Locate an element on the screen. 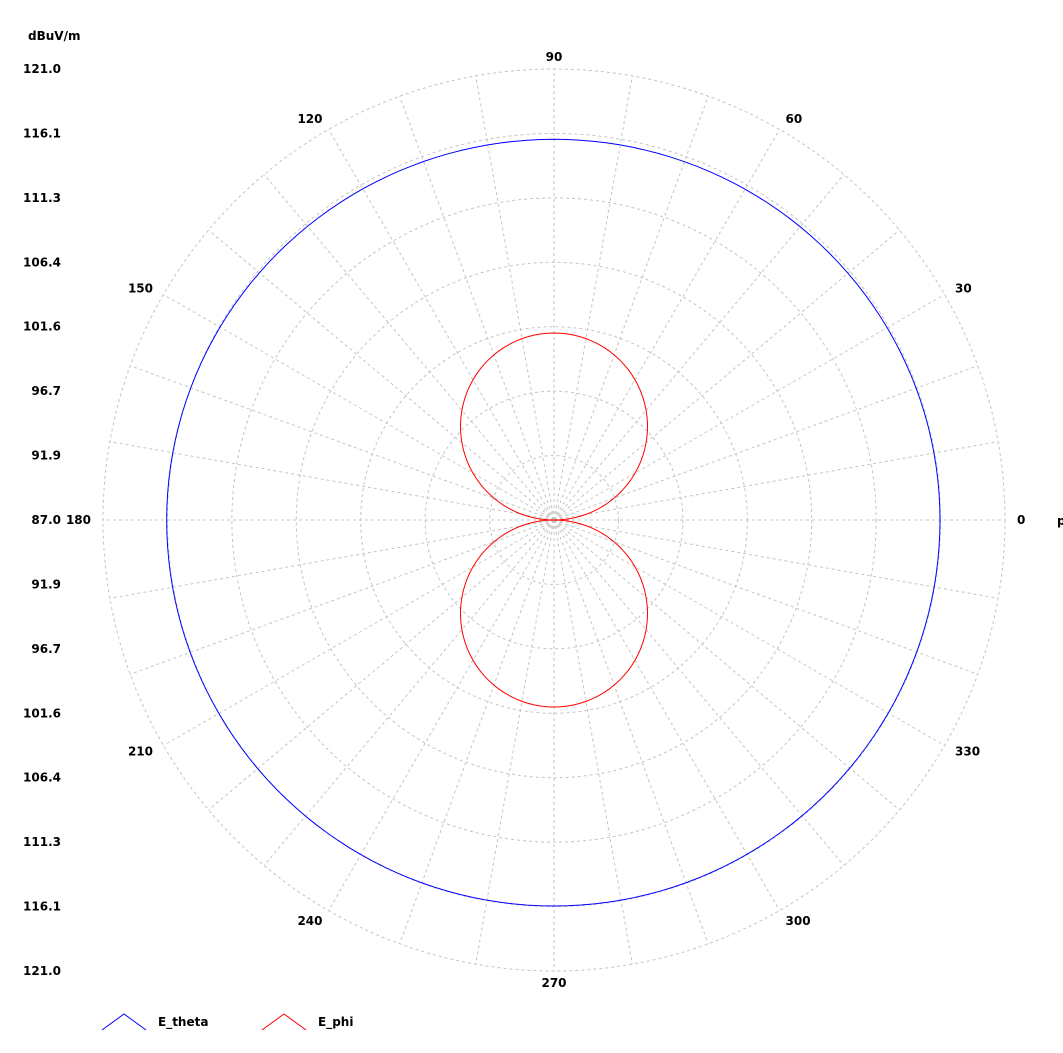 The height and width of the screenshot is (1053, 1063). angle-tick-label: 180 is located at coordinates (78, 520).